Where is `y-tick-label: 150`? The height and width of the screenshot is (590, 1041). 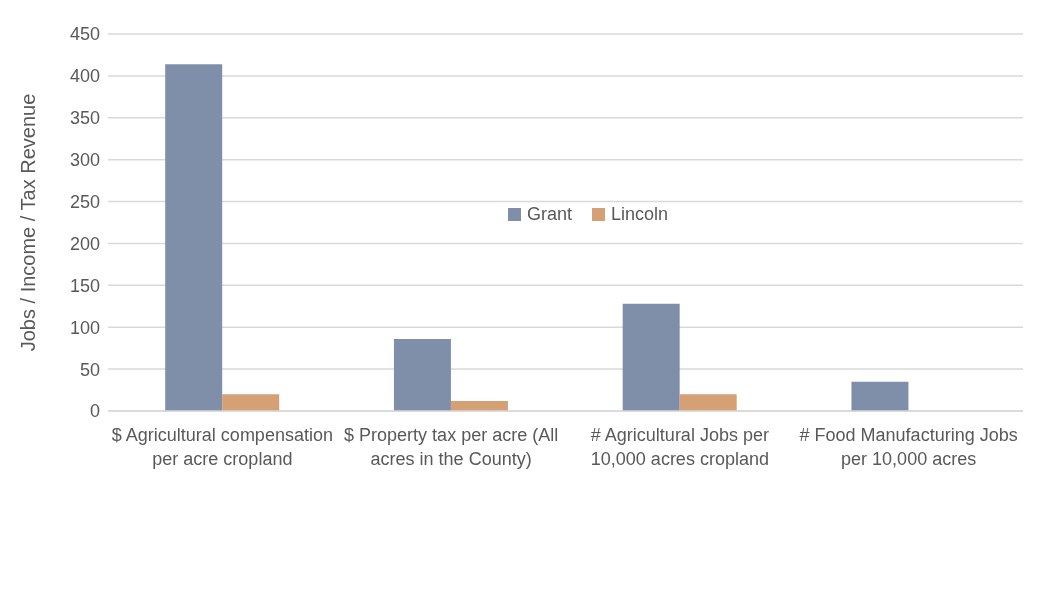 y-tick-label: 150 is located at coordinates (84, 285).